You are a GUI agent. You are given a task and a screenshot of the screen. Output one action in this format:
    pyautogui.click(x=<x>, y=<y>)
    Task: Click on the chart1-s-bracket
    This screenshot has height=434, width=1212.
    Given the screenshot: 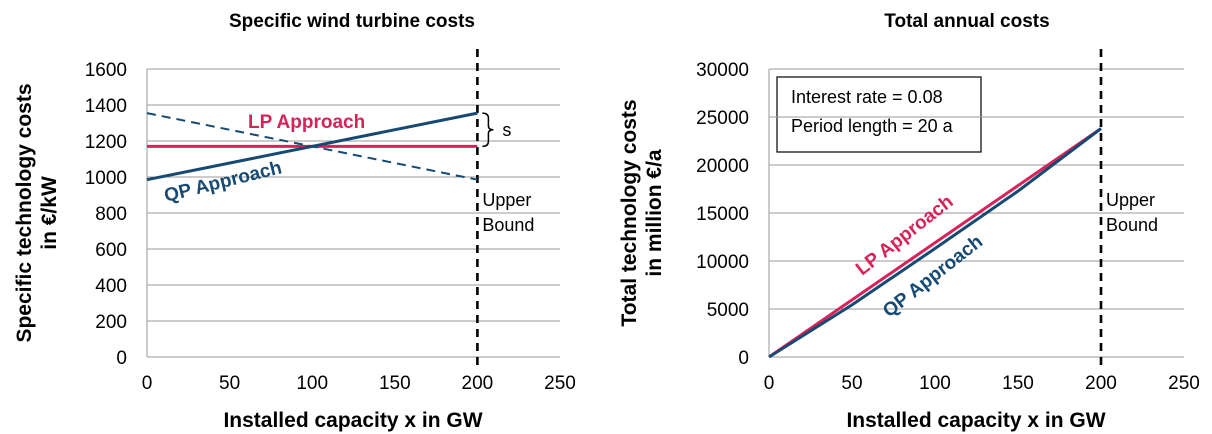 What is the action you would take?
    pyautogui.click(x=488, y=130)
    